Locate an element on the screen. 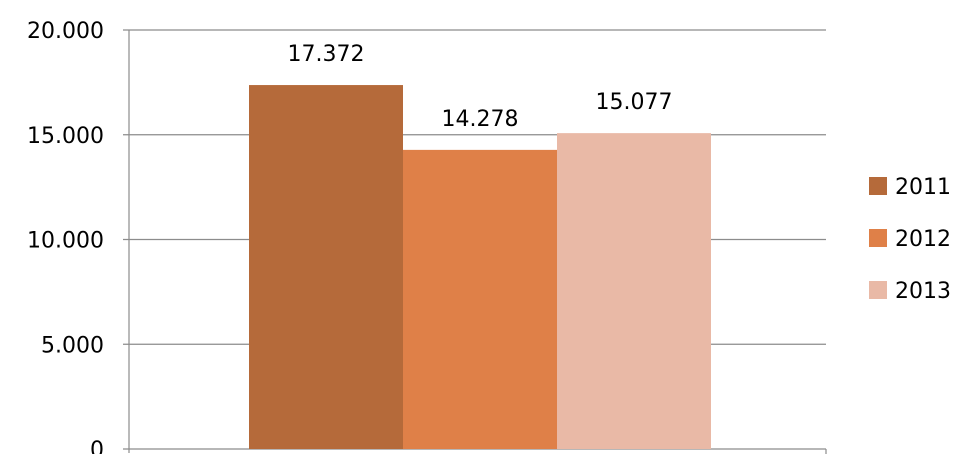 The image size is (963, 454). y-tick-label: 15.000 is located at coordinates (65, 136).